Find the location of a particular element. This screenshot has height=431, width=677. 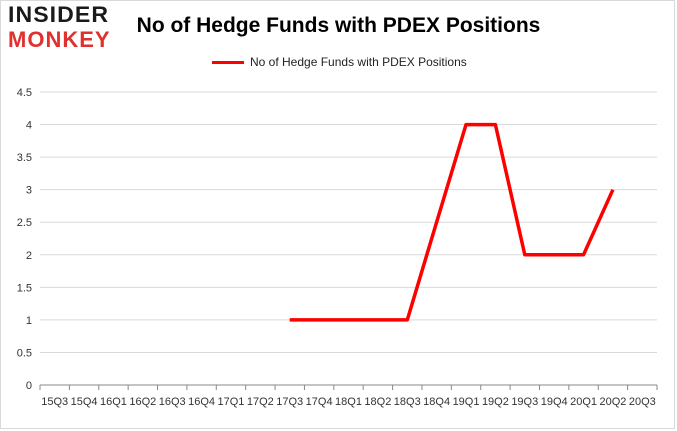

chart-legend: No of Hedge Funds with PDEX Positions is located at coordinates (339, 62).